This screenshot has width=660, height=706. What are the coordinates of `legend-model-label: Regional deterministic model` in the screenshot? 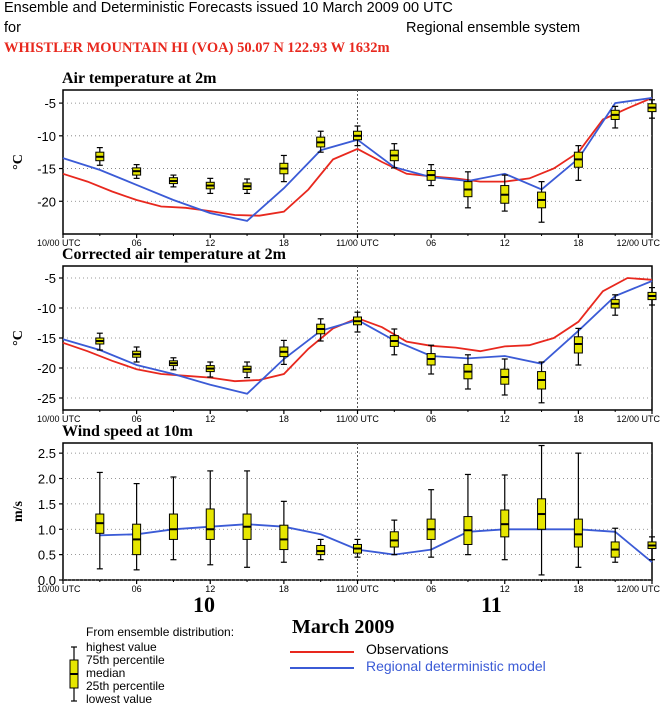 It's located at (456, 666).